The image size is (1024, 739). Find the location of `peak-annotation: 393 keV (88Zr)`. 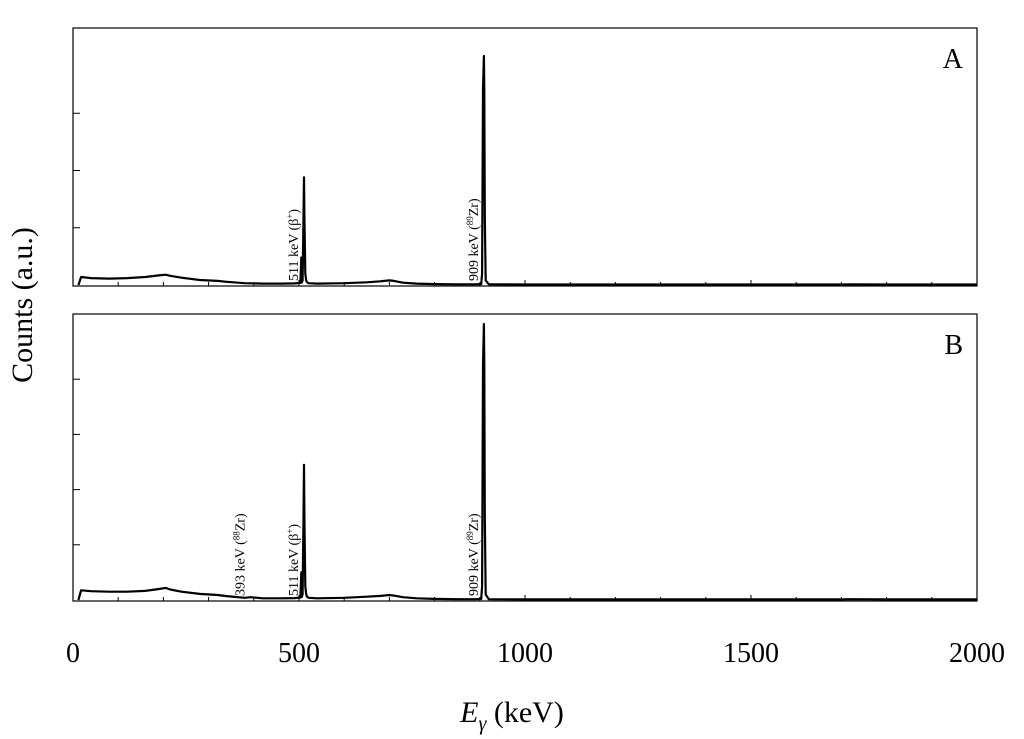

peak-annotation: 393 keV (88Zr) is located at coordinates (240, 554).